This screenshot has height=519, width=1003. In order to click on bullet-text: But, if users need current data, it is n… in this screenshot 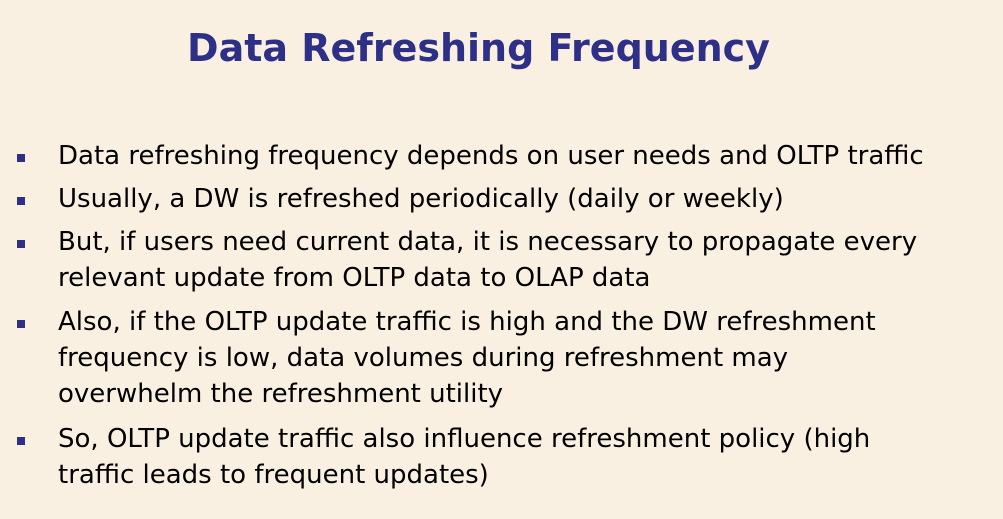, I will do `click(488, 260)`.